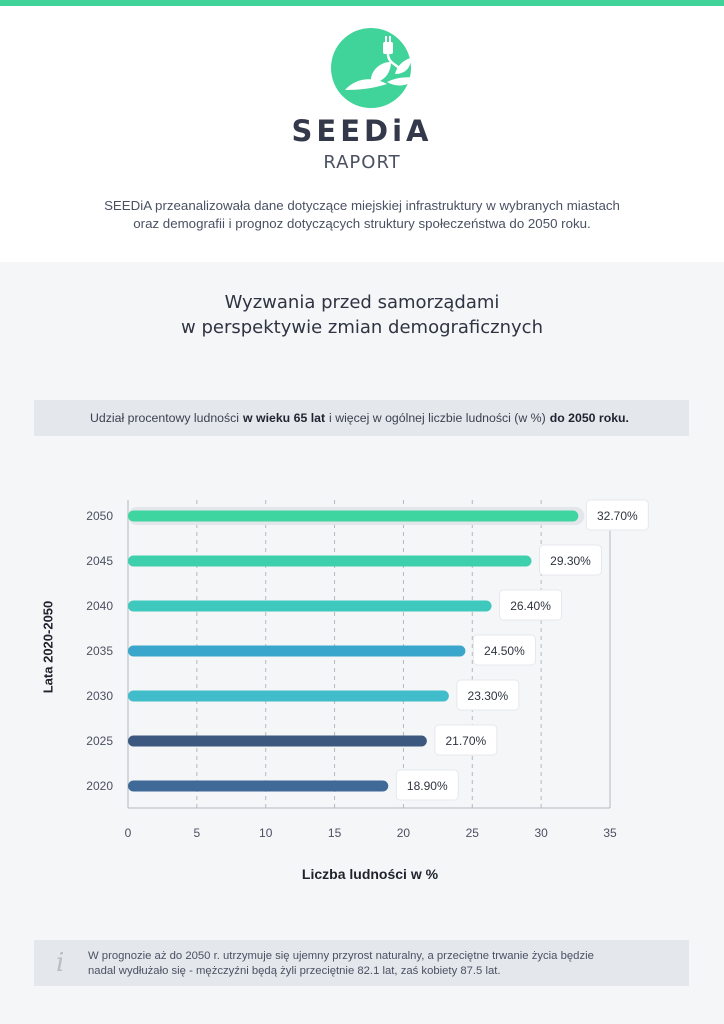 This screenshot has width=724, height=1024. What do you see at coordinates (362, 131) in the screenshot?
I see `brand-name: SEEDiA` at bounding box center [362, 131].